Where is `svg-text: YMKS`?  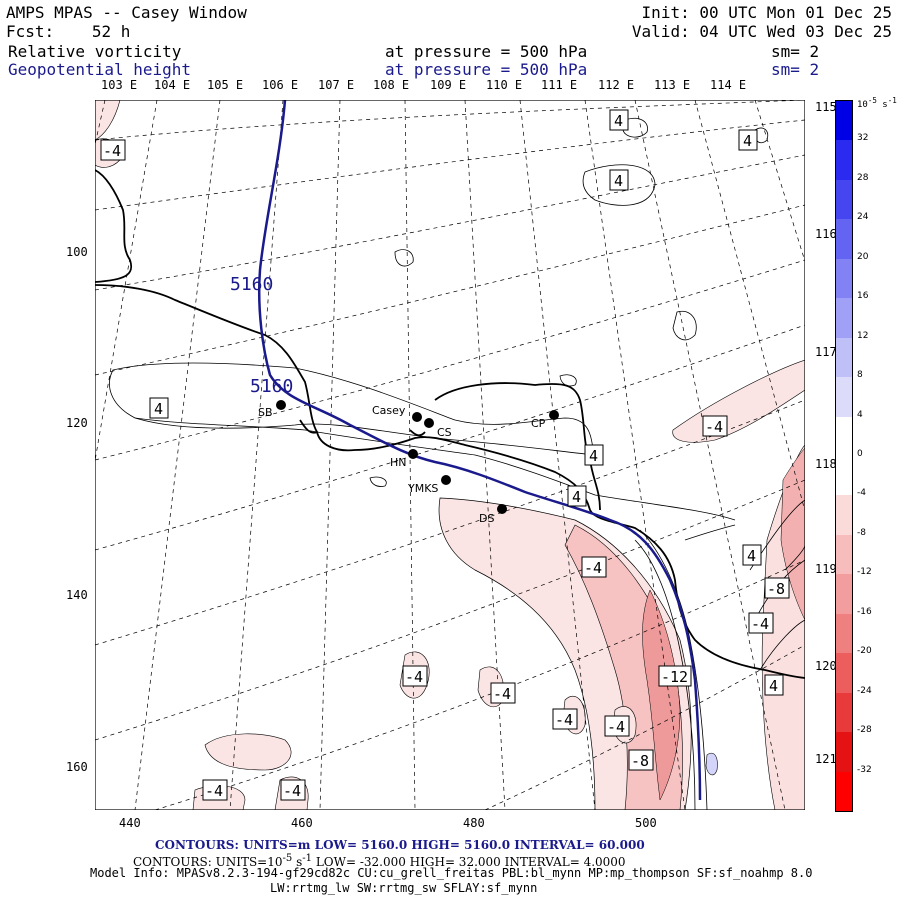 svg-text: YMKS is located at coordinates (422, 488).